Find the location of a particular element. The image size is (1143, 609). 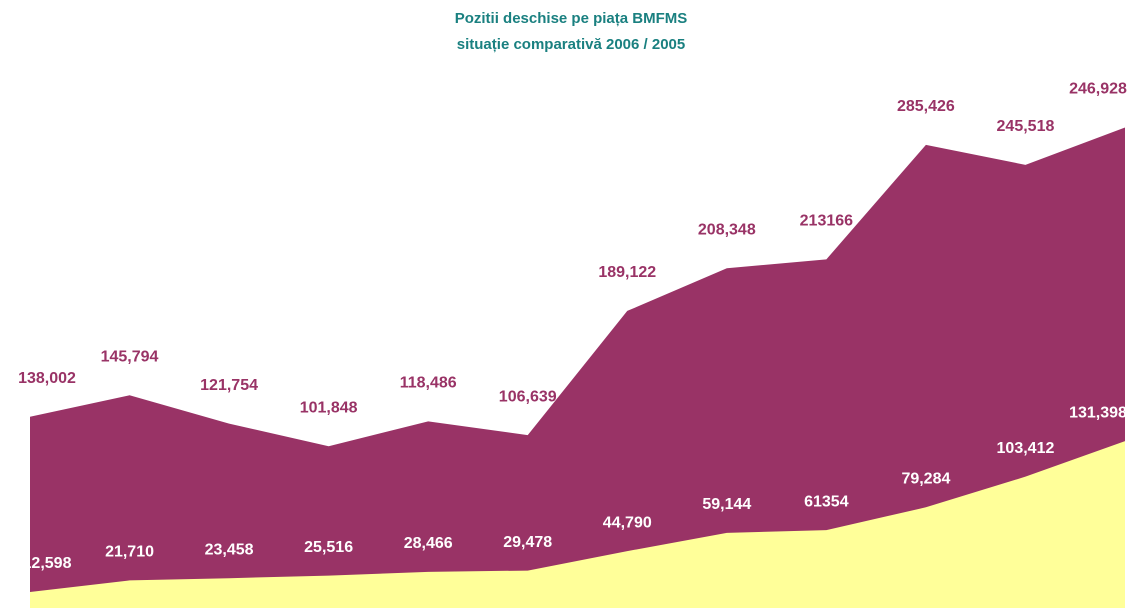

data-label: 61354 is located at coordinates (826, 501).